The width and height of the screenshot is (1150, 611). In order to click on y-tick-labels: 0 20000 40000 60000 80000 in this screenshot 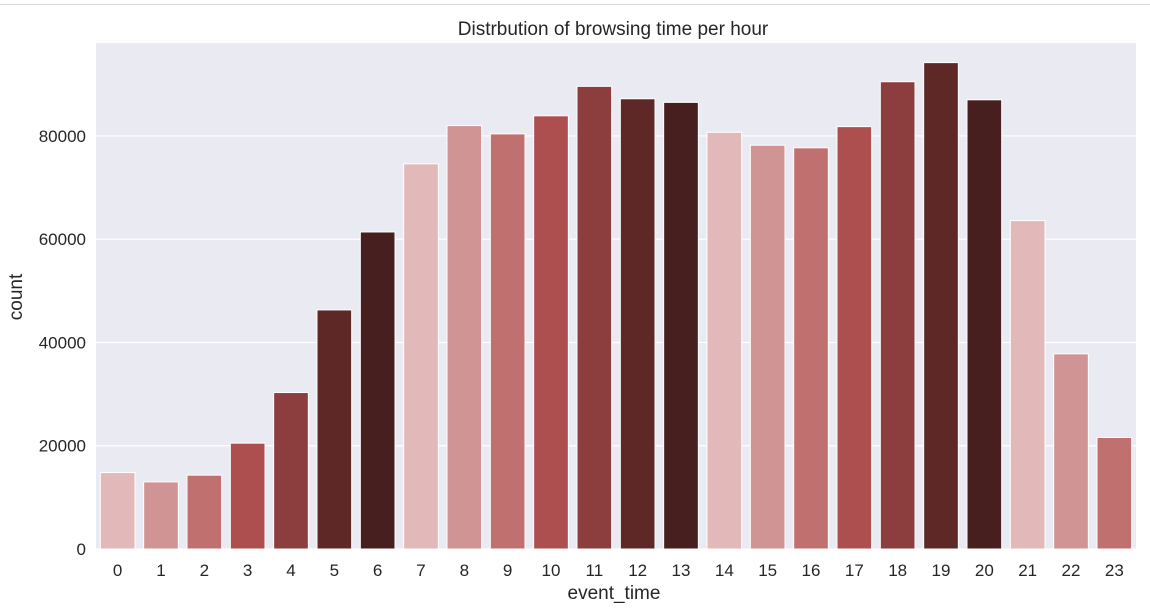, I will do `click(62, 343)`.